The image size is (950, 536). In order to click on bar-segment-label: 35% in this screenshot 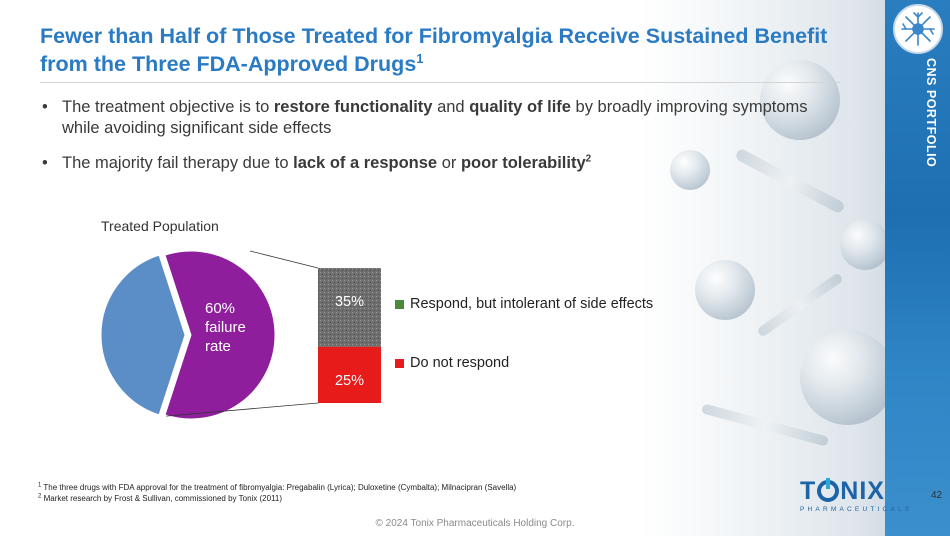, I will do `click(349, 302)`.